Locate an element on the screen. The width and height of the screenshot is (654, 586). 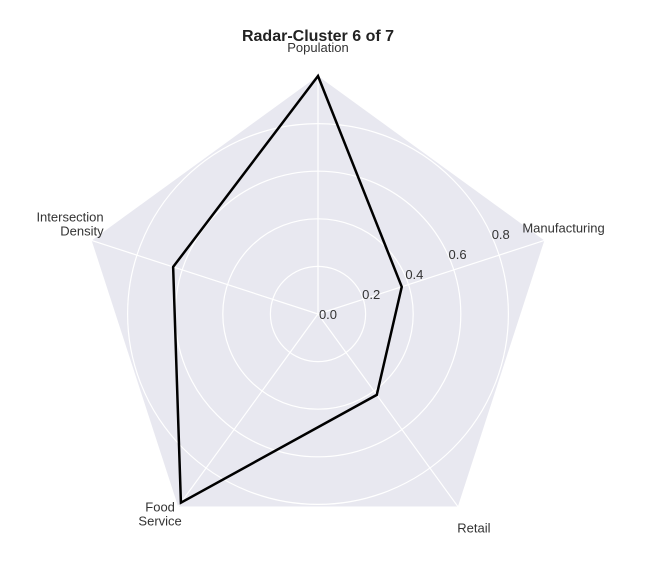
axis-label: Manufacturing is located at coordinates (563, 227).